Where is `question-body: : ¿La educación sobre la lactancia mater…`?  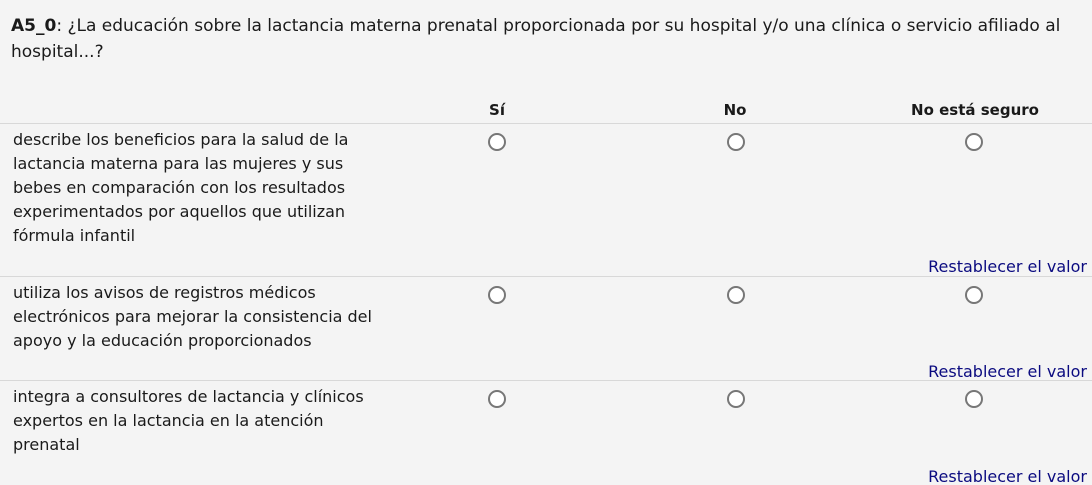
question-body: : ¿La educación sobre la lactancia mater… is located at coordinates (536, 39).